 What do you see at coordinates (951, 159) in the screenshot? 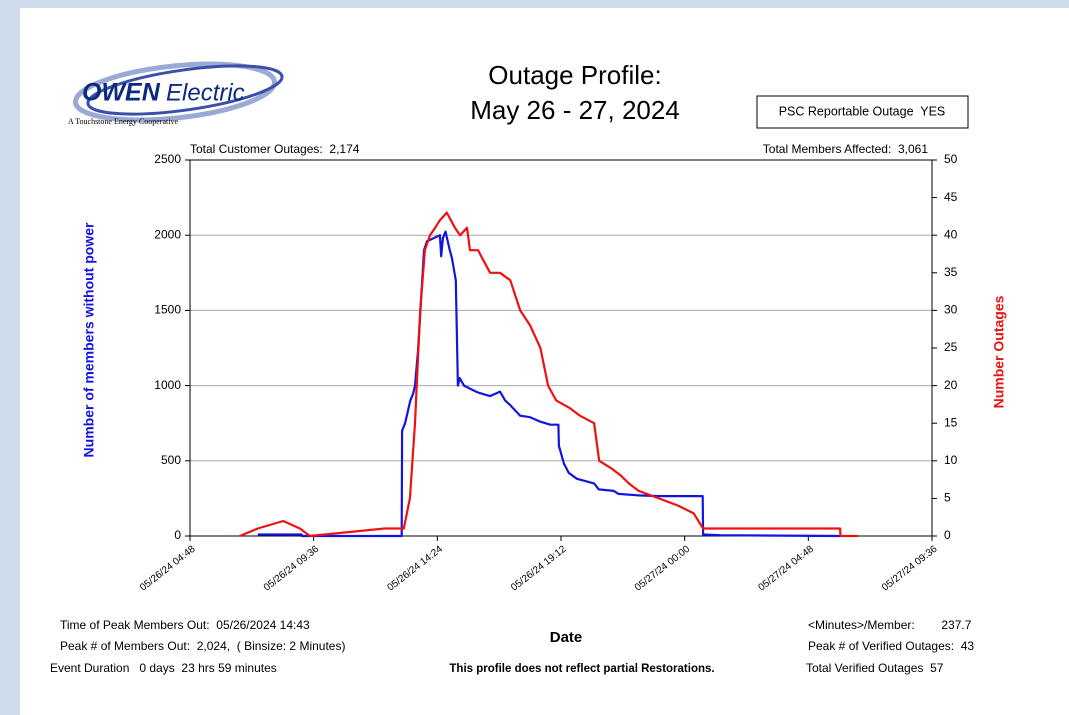
I see `y2-tick-label: 50` at bounding box center [951, 159].